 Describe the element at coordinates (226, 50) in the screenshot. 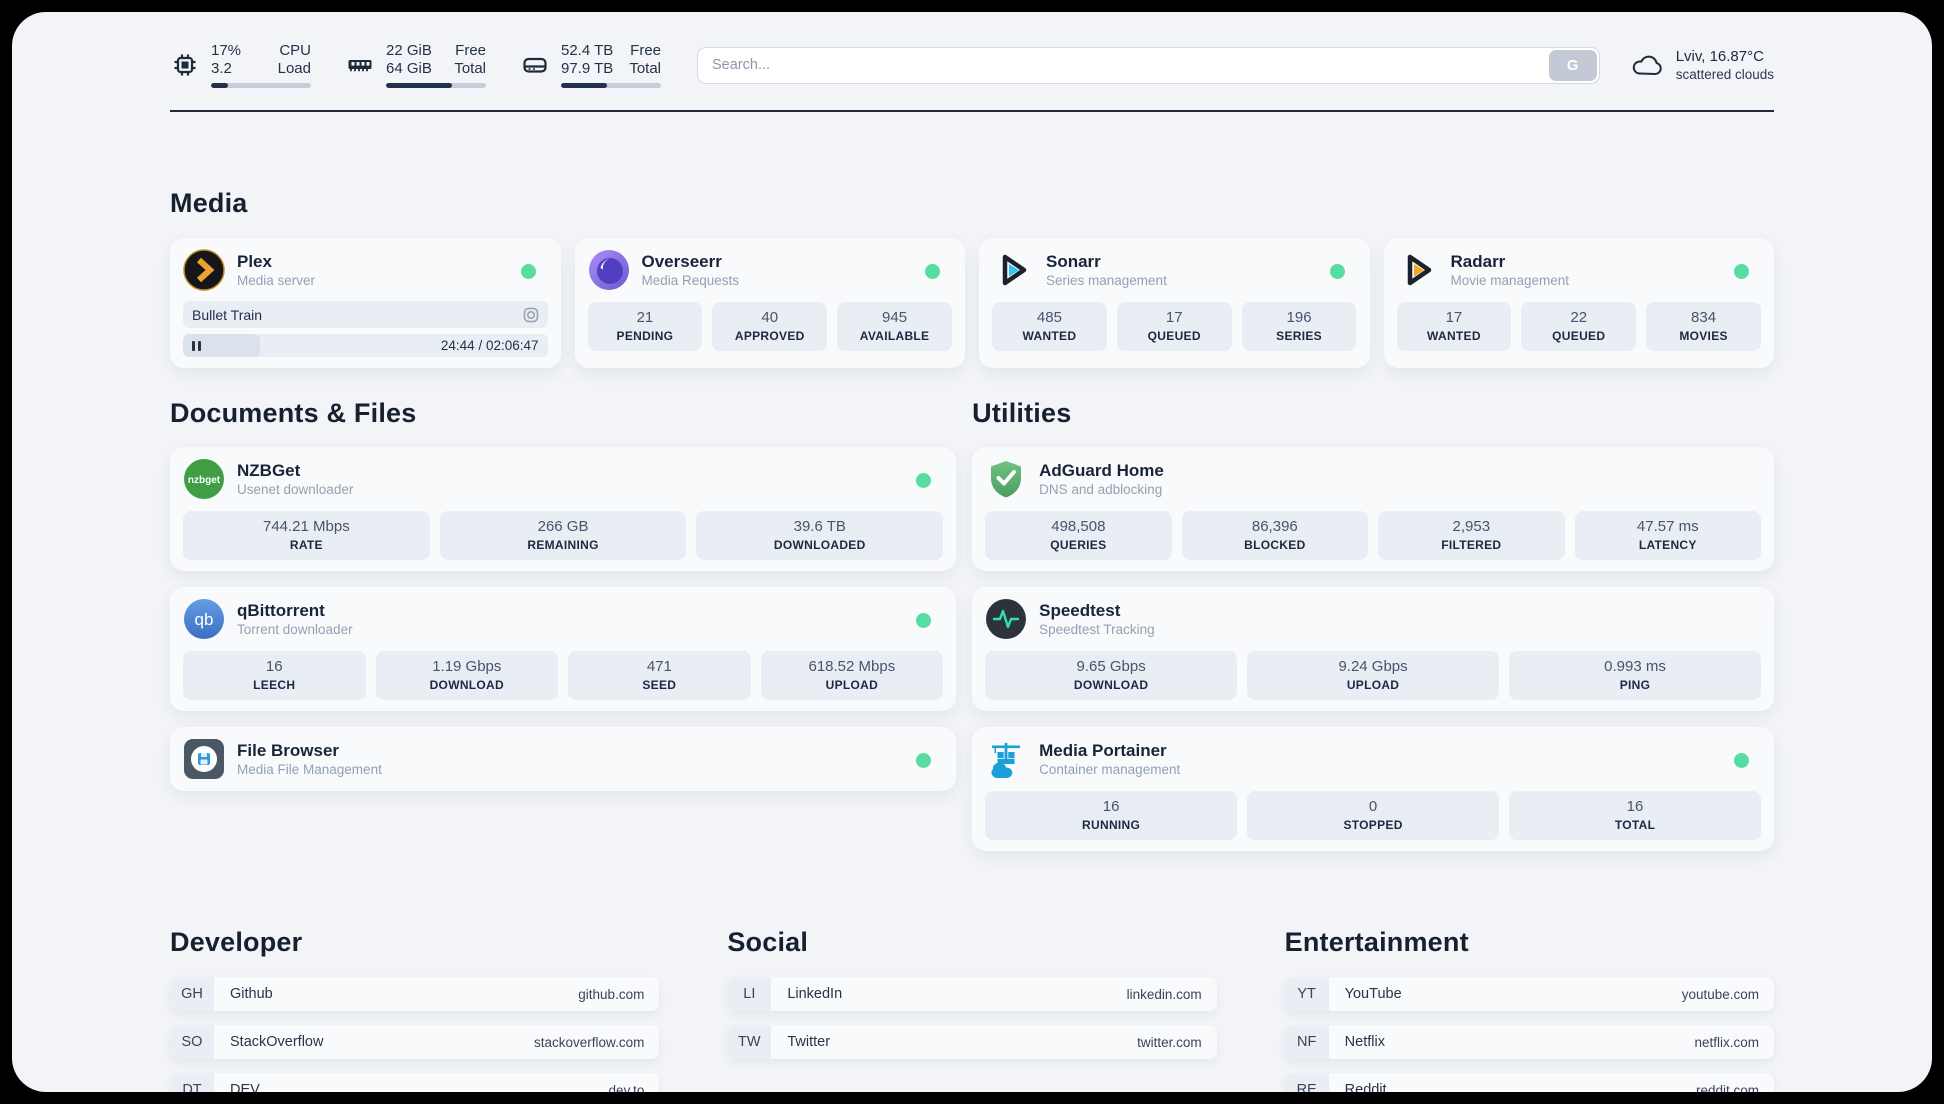

I see `cpu-usage-value: 17%` at that location.